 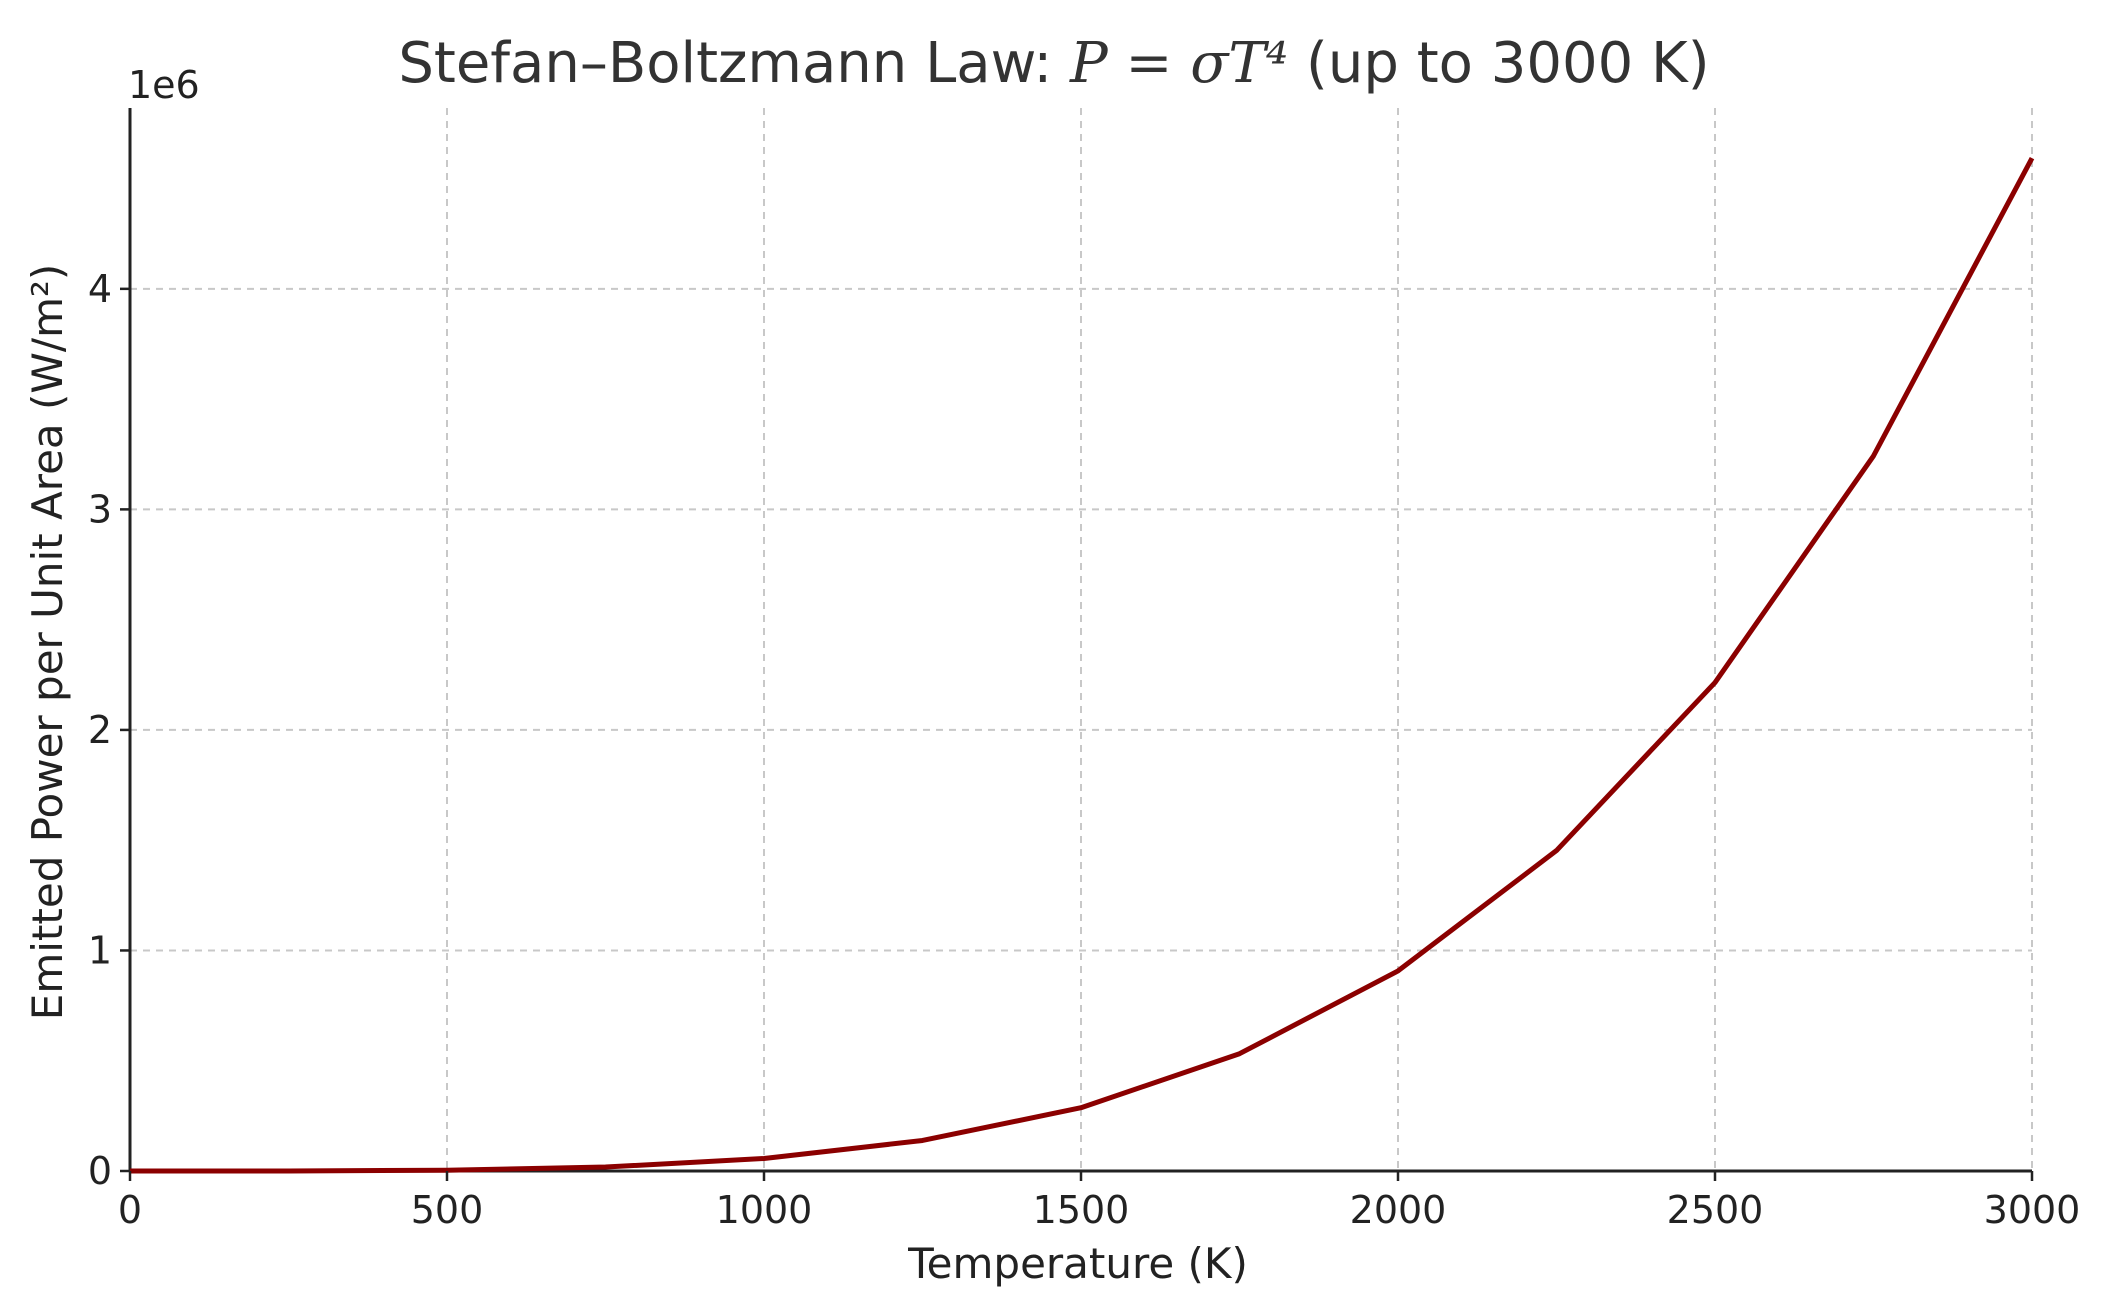 I want to click on x-tick-label-5: 2500, so click(x=1715, y=1210).